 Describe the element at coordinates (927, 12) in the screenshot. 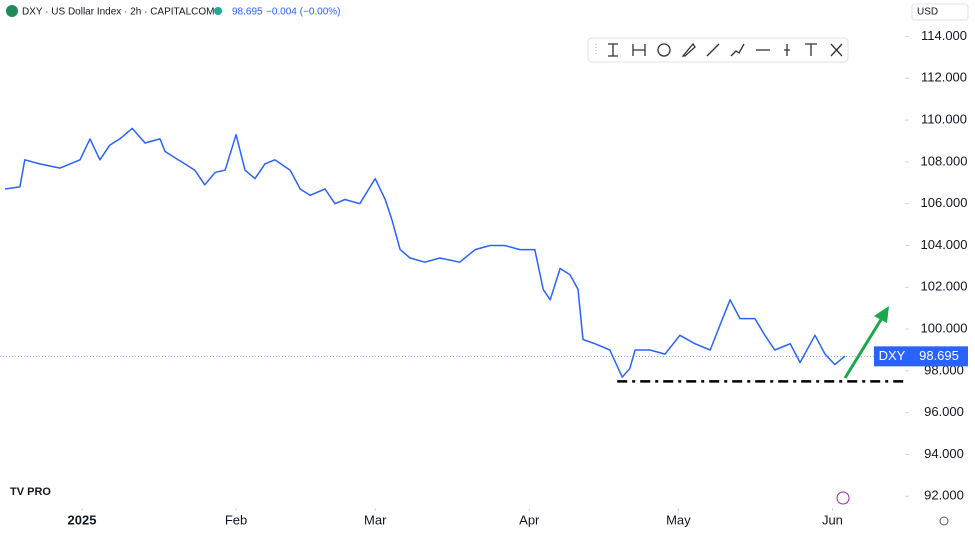

I see `currency: USD` at that location.